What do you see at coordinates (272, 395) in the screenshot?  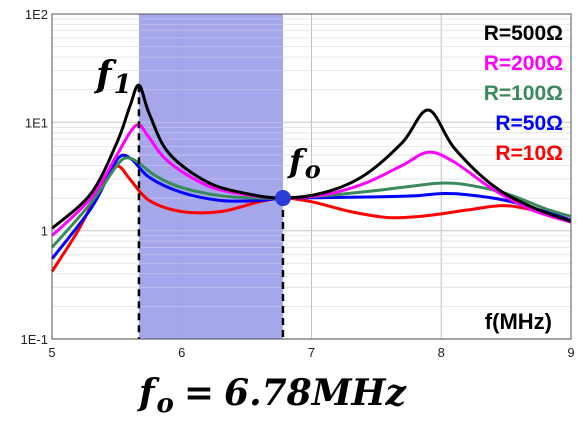 I see `caption: fo = 6.78MHz` at bounding box center [272, 395].